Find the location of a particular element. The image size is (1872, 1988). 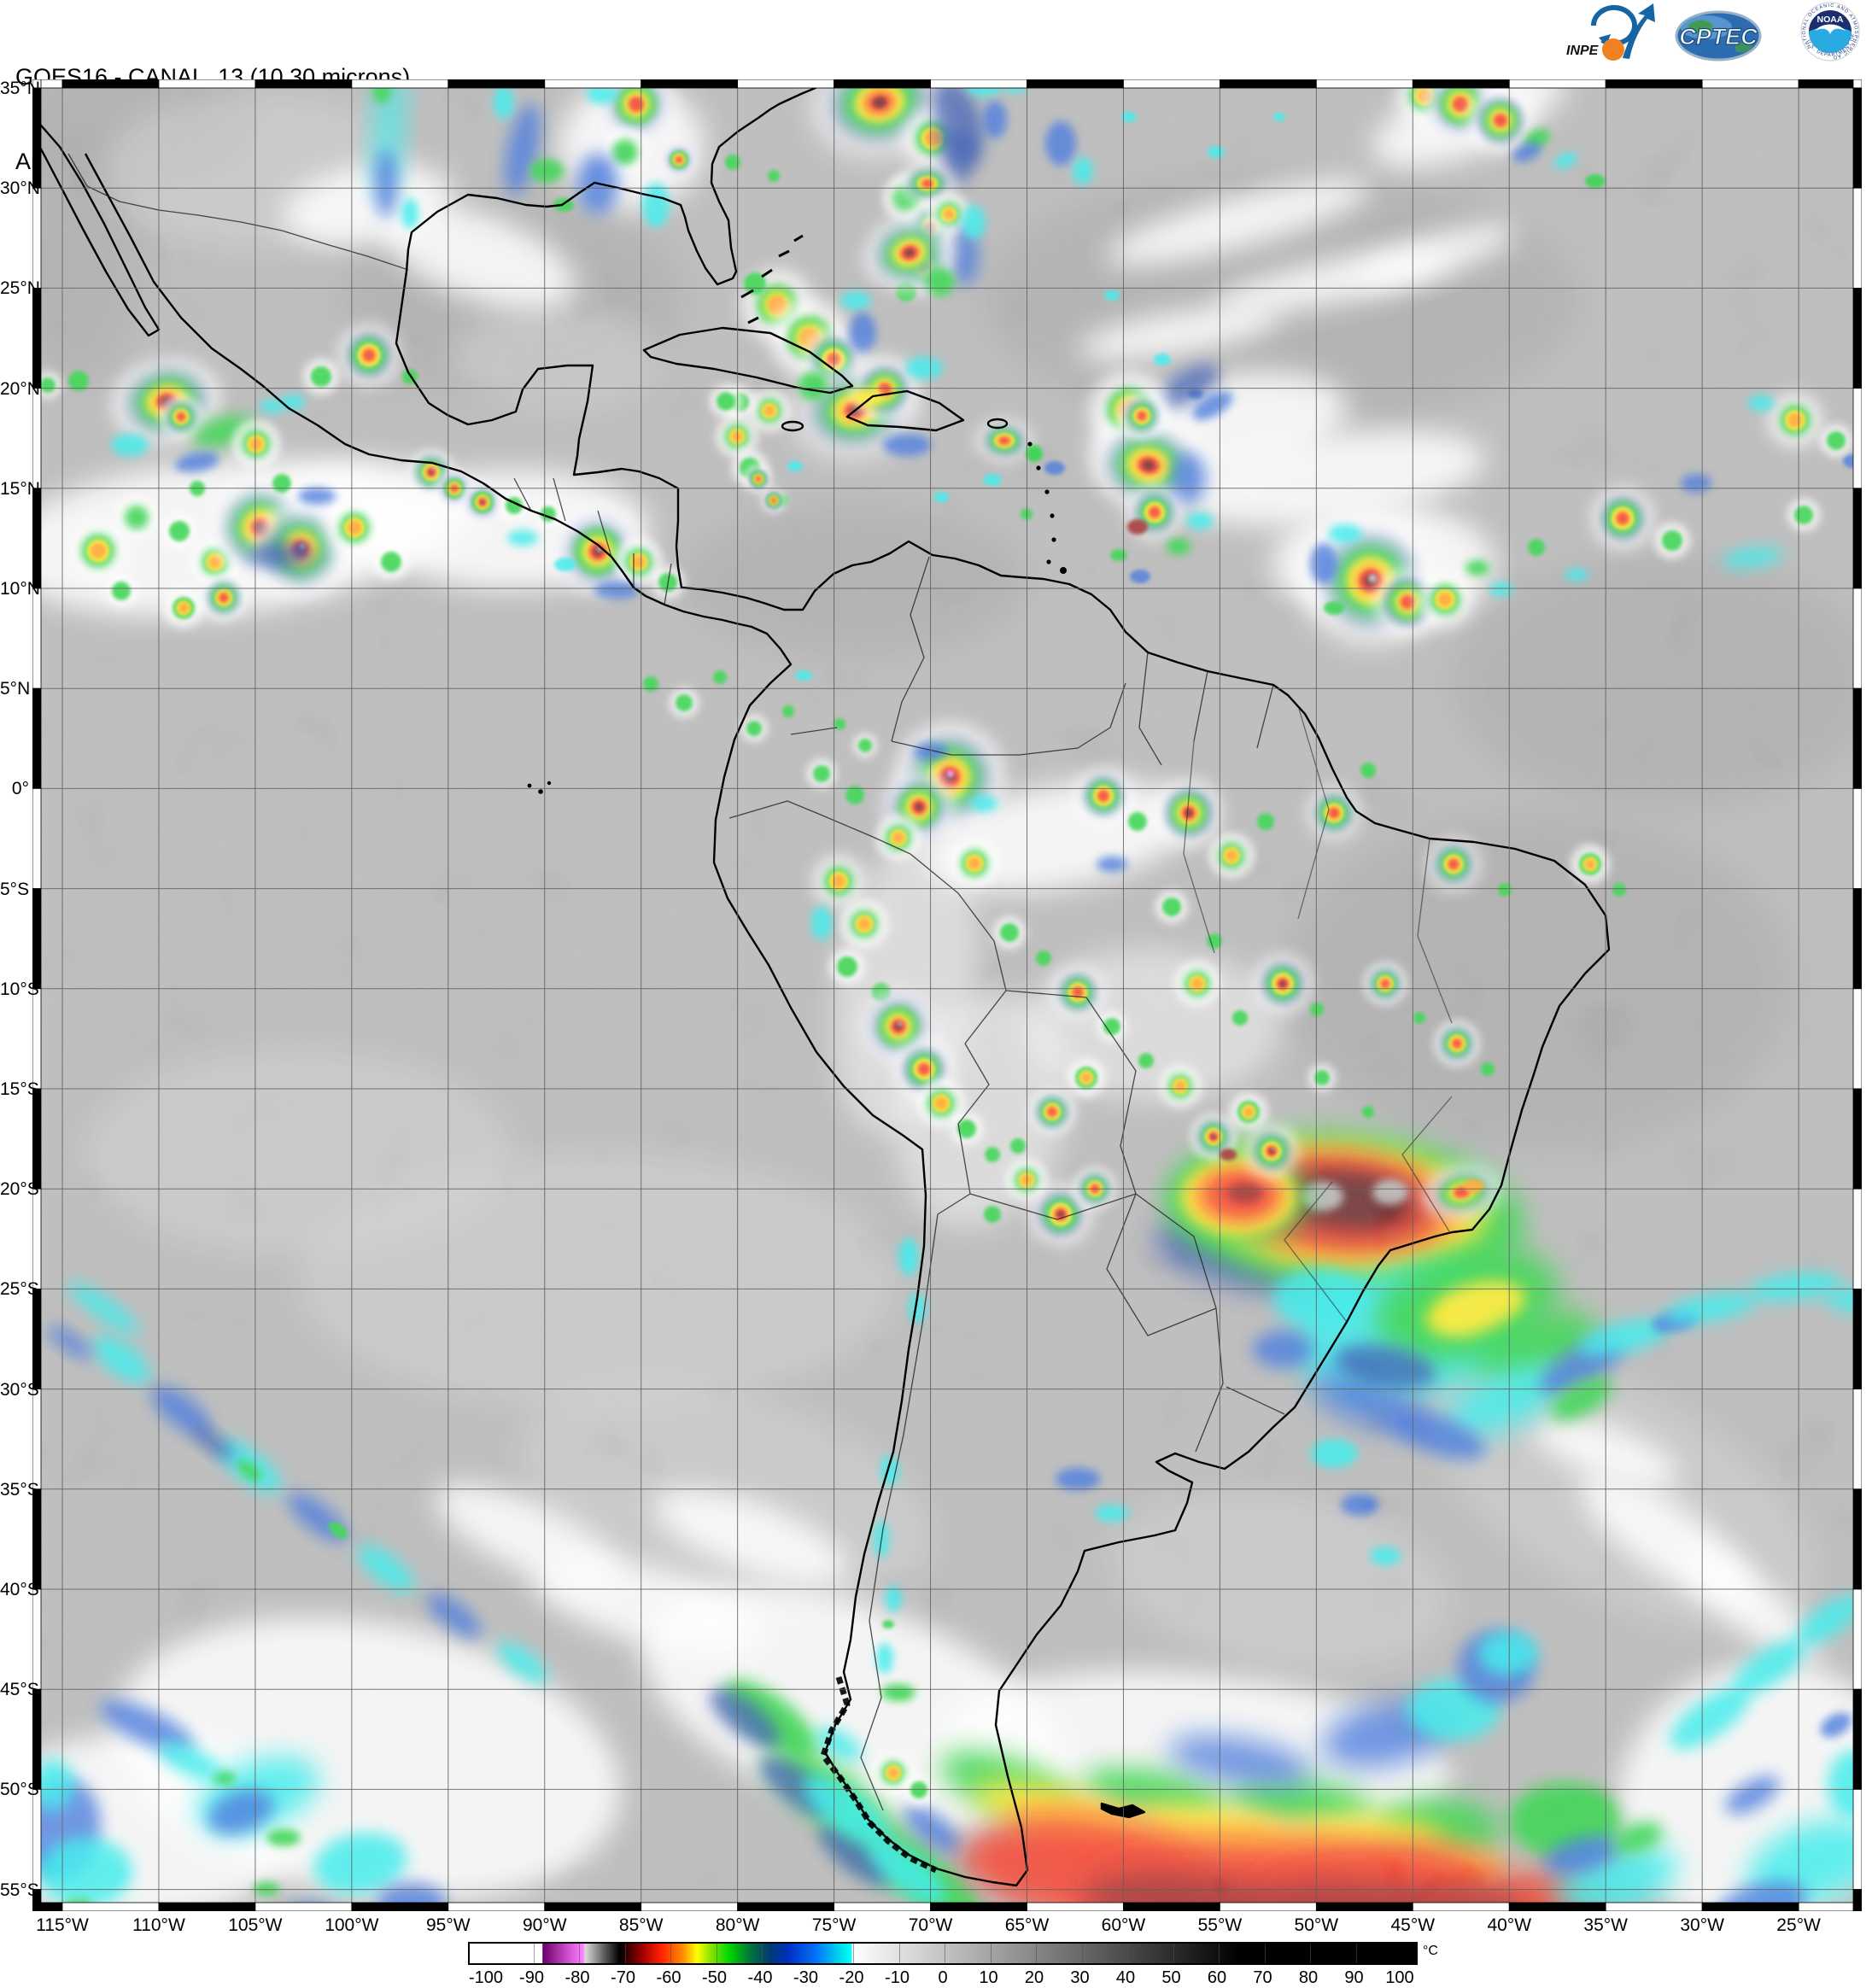

lat-label: 35°N is located at coordinates (20, 88).